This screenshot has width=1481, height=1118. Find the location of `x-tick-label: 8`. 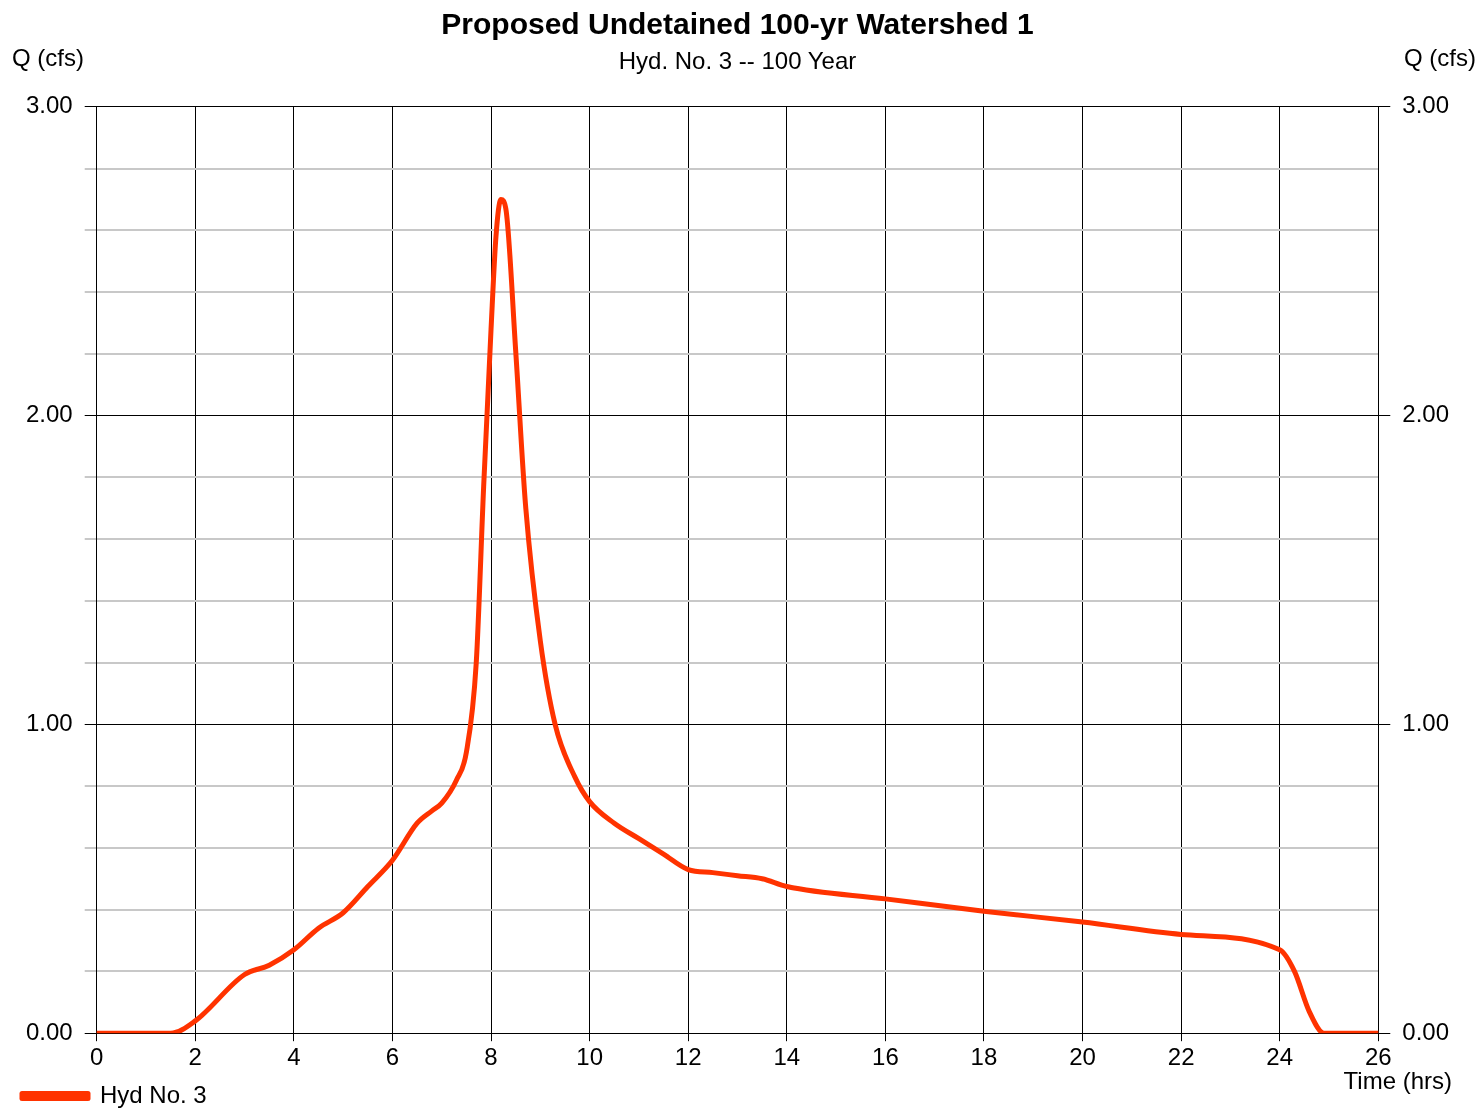

x-tick-label: 8 is located at coordinates (491, 1057).